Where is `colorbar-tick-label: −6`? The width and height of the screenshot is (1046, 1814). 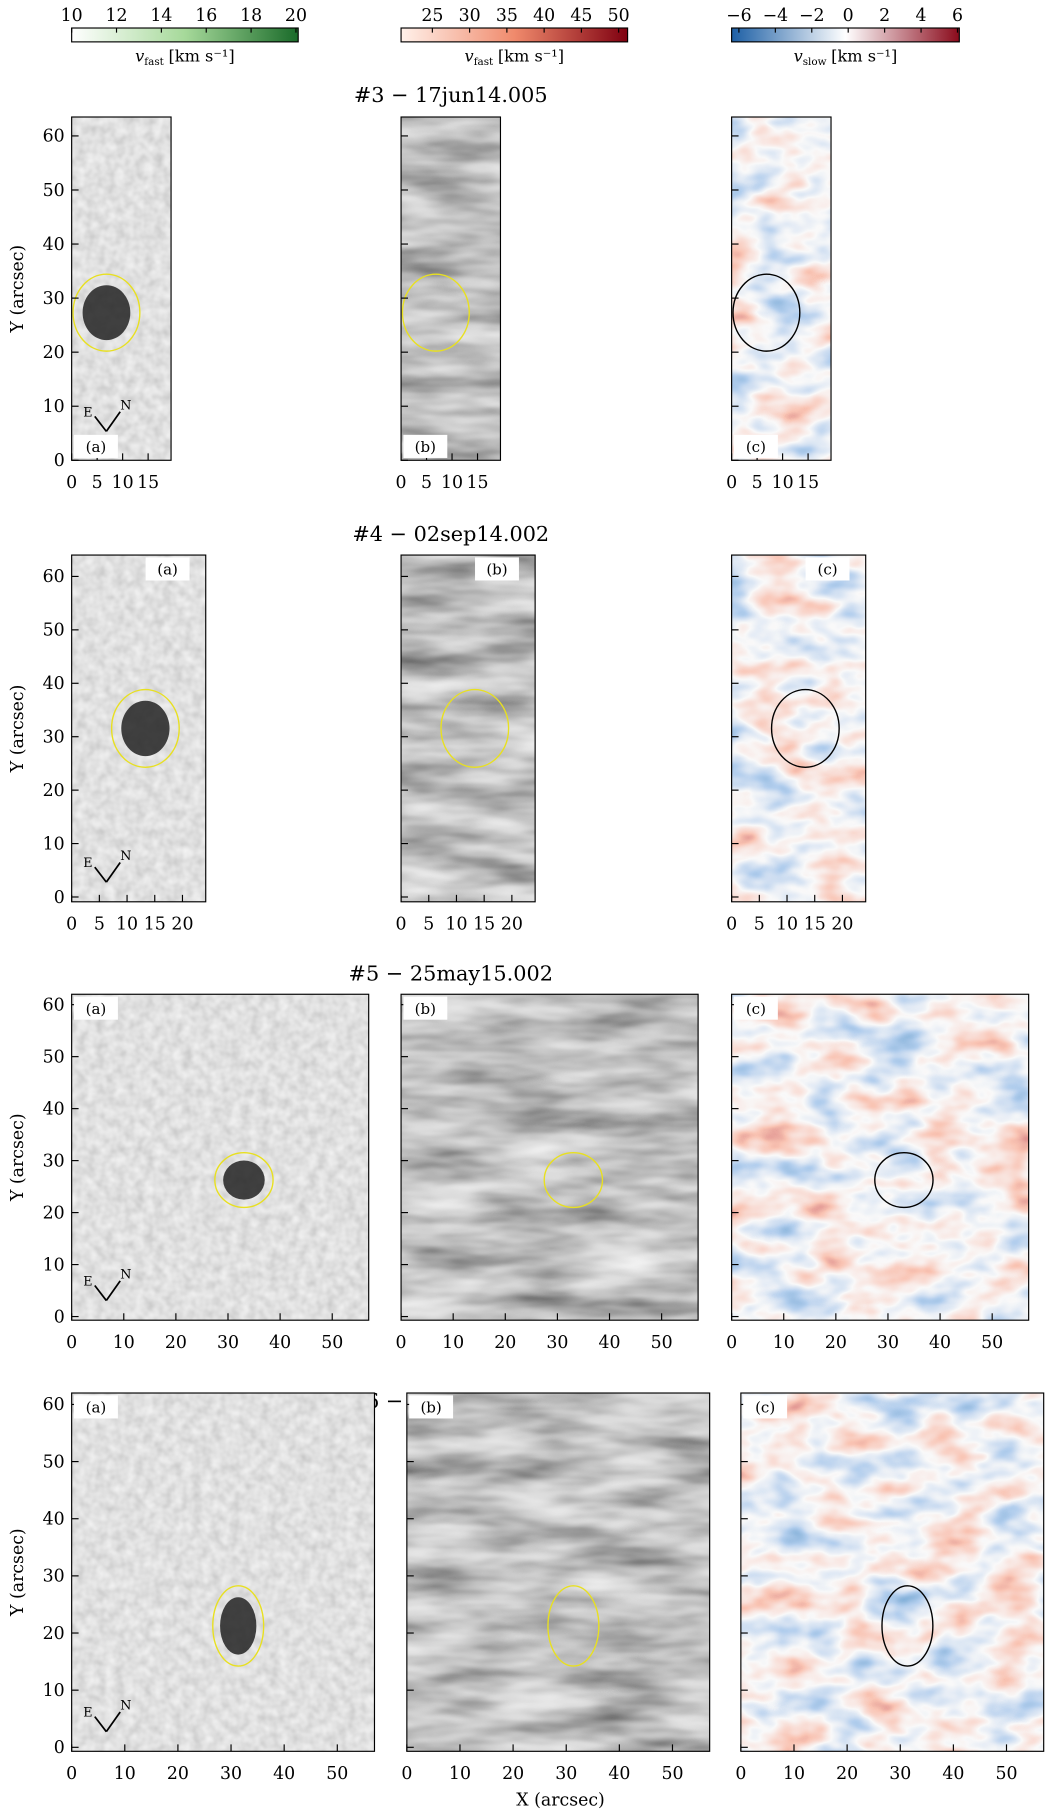 colorbar-tick-label: −6 is located at coordinates (739, 16).